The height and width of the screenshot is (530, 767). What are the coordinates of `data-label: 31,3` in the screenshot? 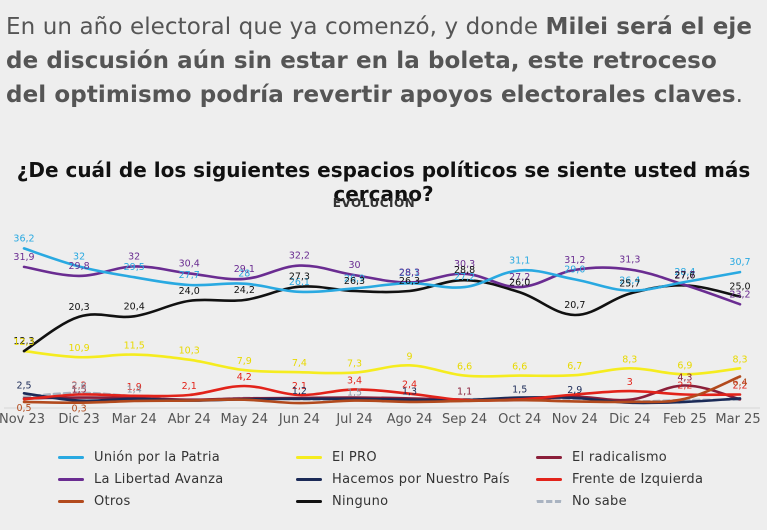 It's located at (629, 260).